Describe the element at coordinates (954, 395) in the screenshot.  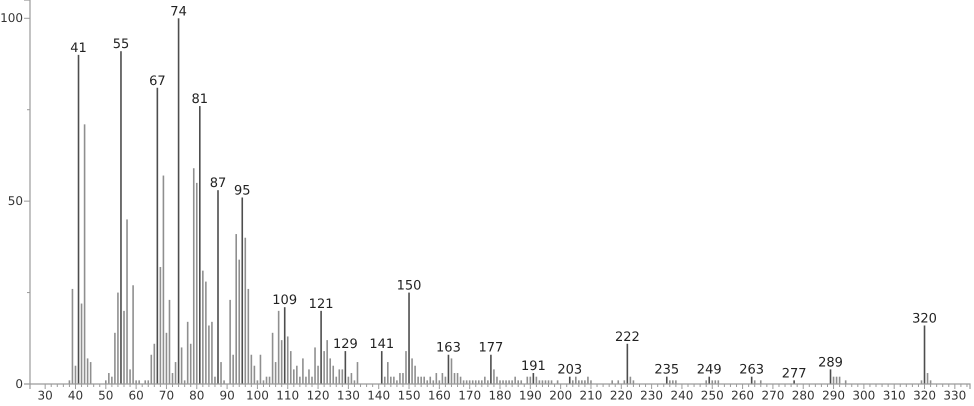
I see `x-tick-label: 330` at that location.